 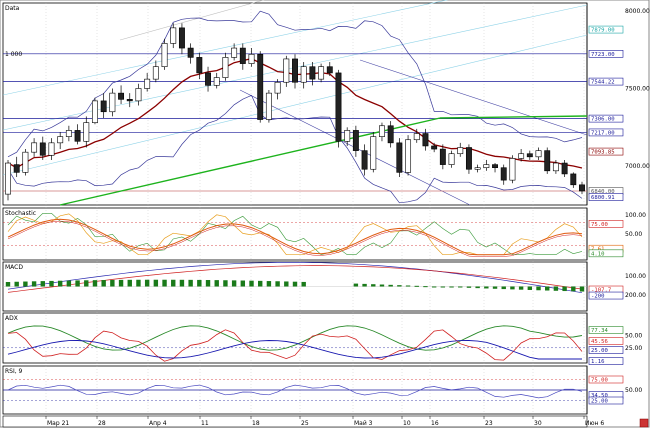 I want to click on time-axis-tick: Май 3, so click(x=363, y=423).